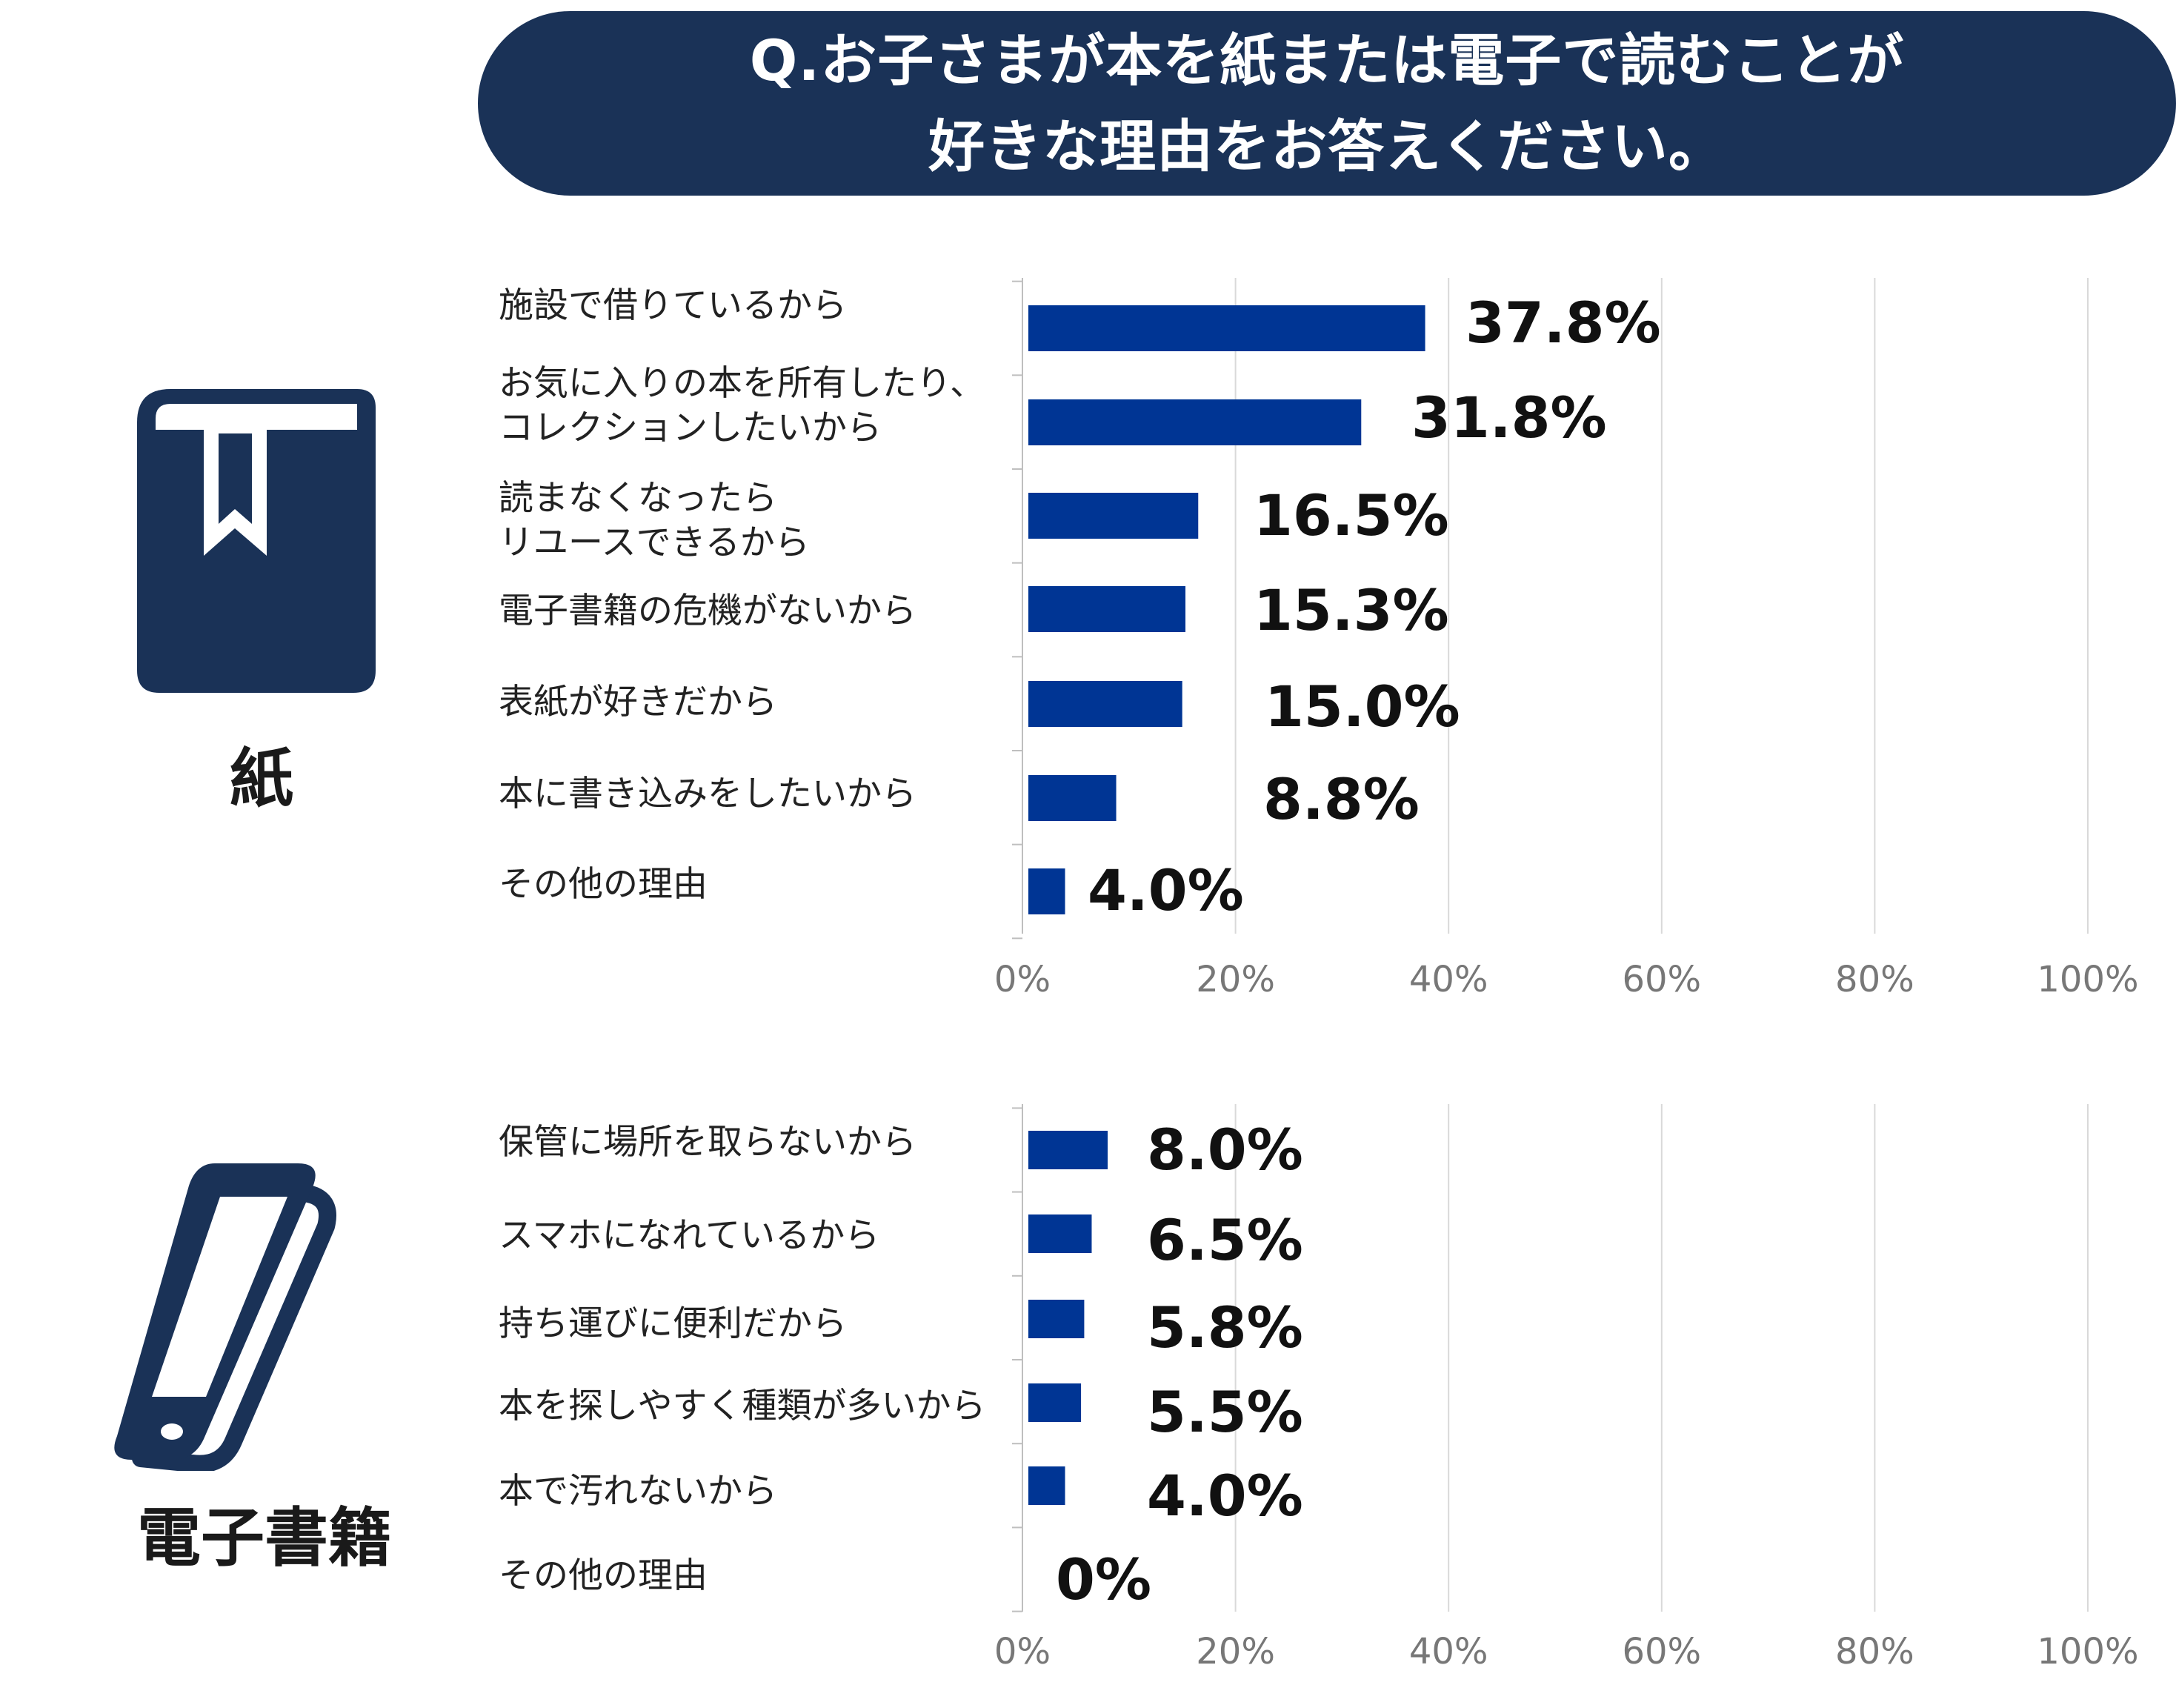 The width and height of the screenshot is (2176, 1708). I want to click on title-banner: Q.お子さまが本を紙または電子で読むことが 好きな理由をお答えください。, so click(1327, 104).